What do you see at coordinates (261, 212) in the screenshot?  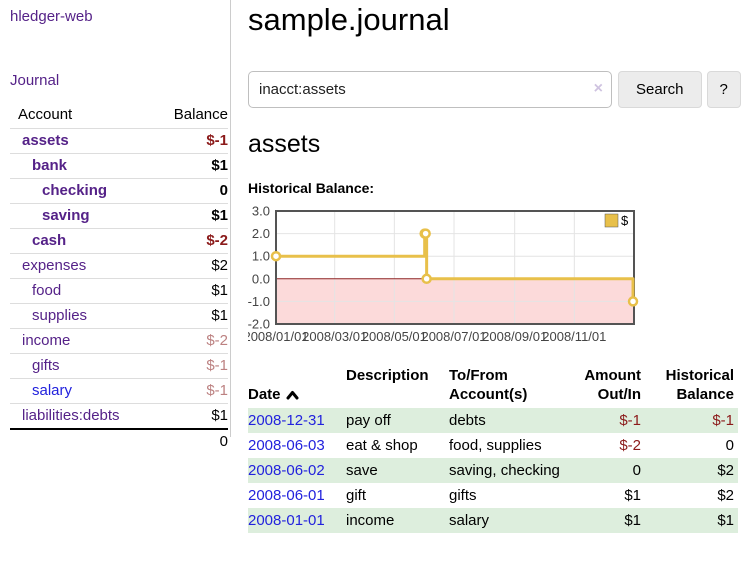 I see `svg-text: 3.0` at bounding box center [261, 212].